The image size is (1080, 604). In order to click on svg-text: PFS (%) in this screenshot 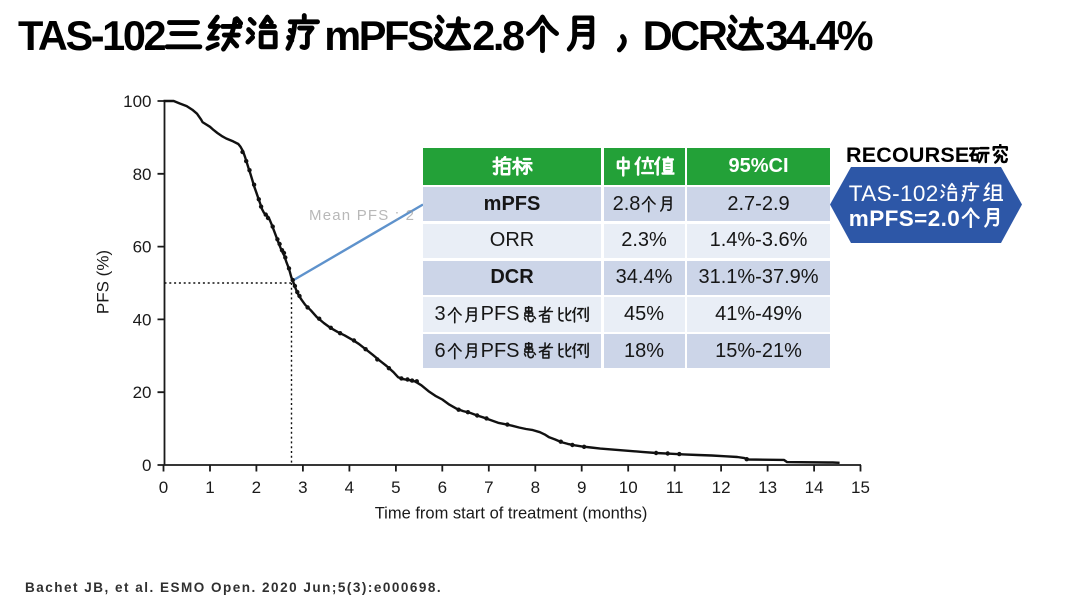, I will do `click(103, 282)`.